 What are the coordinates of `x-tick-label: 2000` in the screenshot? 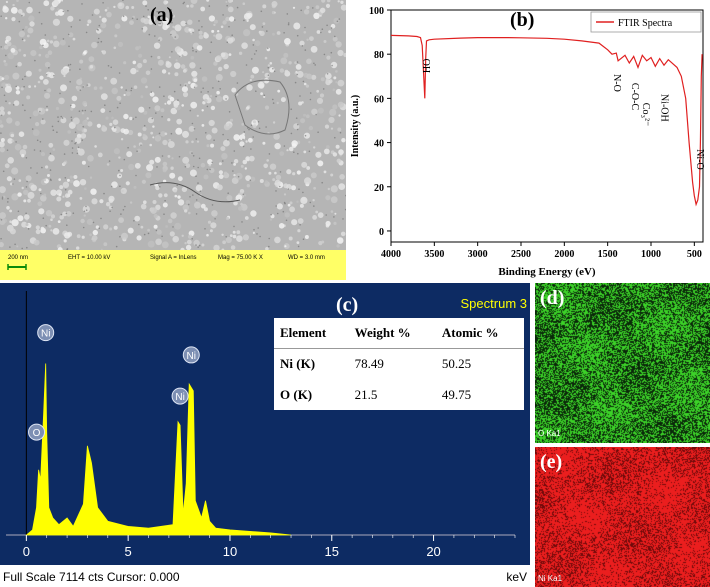 It's located at (564, 254).